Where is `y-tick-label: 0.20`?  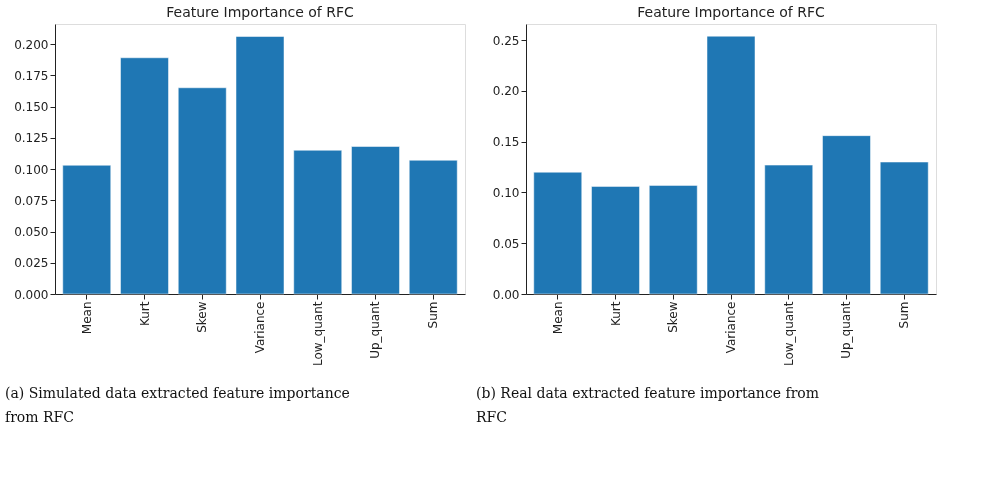
y-tick-label: 0.20 is located at coordinates (506, 91).